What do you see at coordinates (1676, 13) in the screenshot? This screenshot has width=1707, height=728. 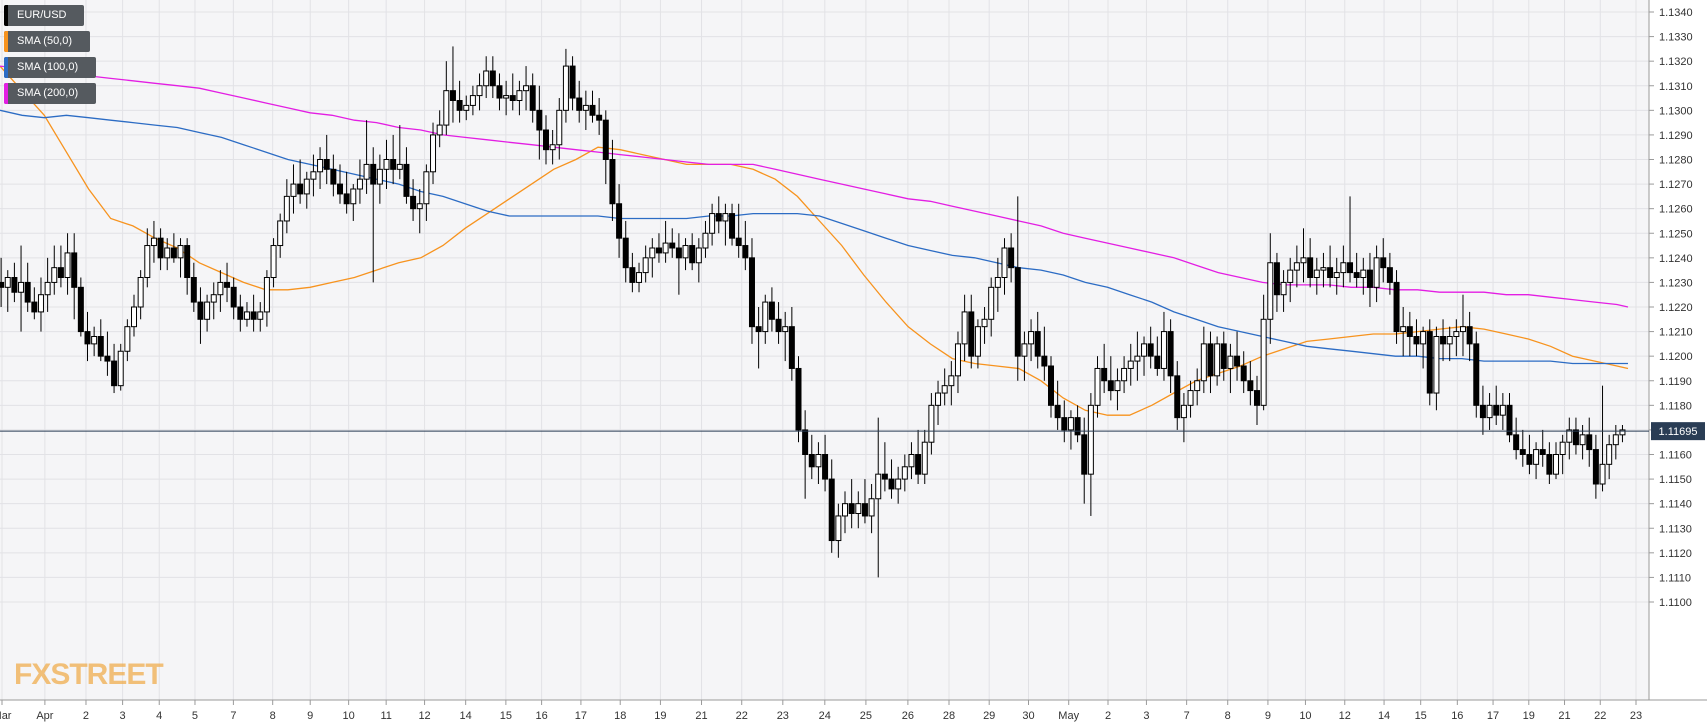 I see `y-tick-label: 1.1340` at bounding box center [1676, 13].